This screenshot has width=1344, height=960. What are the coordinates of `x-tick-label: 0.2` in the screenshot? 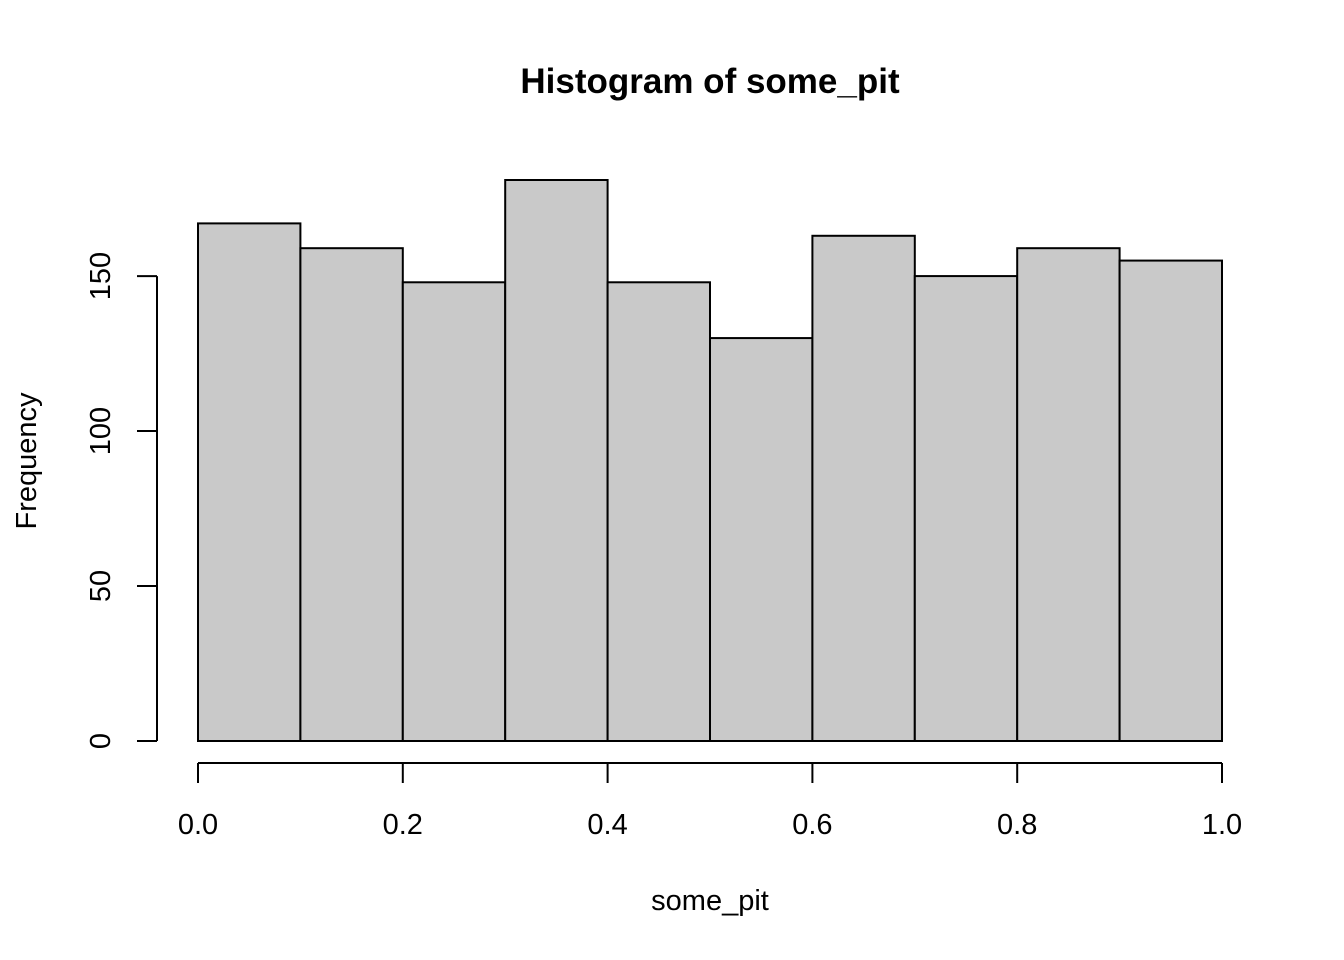 It's located at (403, 825).